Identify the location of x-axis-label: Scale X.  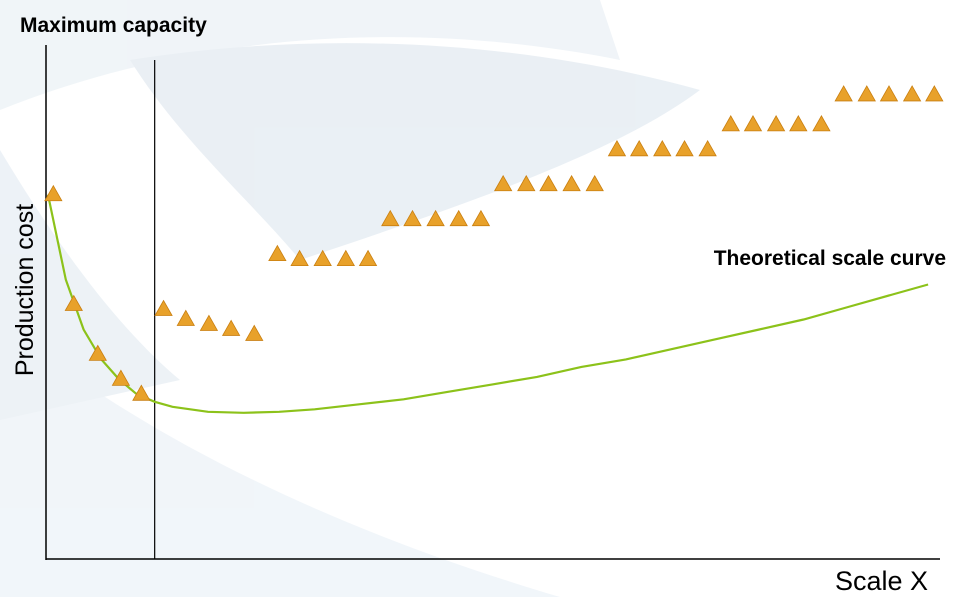
(881, 581).